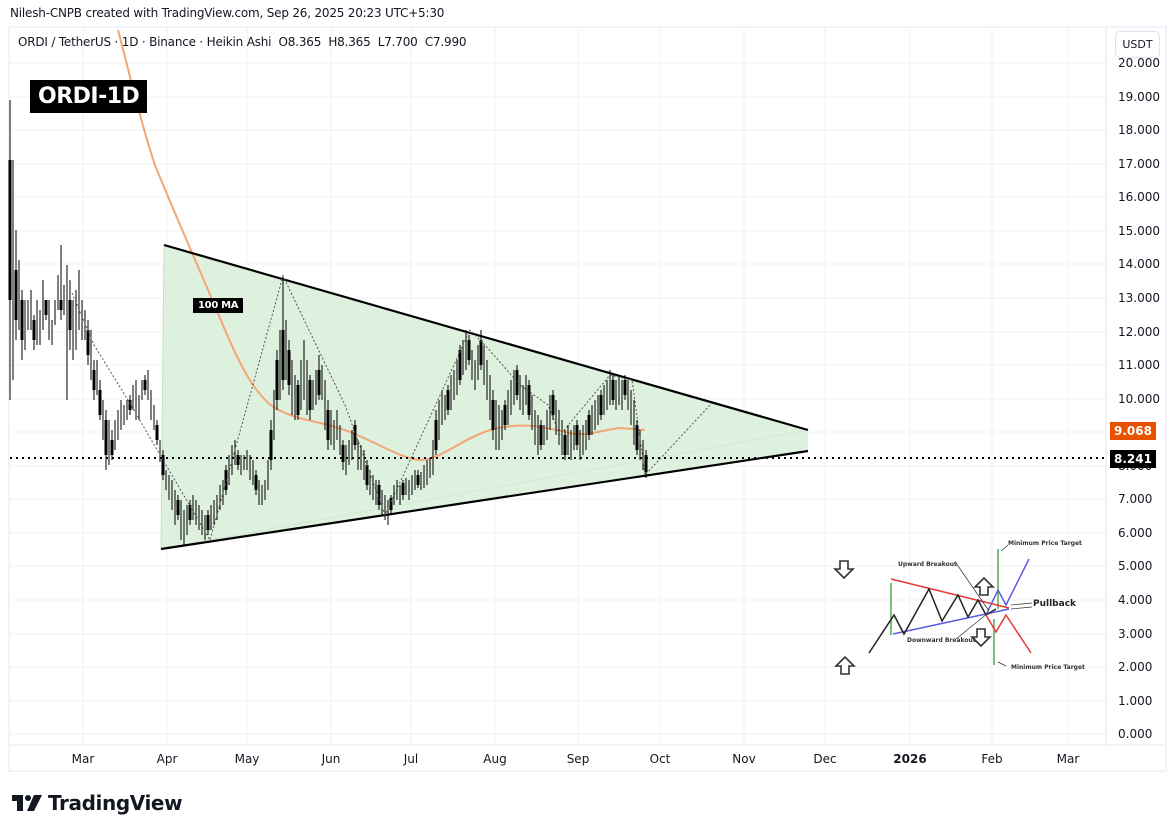 The image size is (1175, 833). I want to click on tradingview-logo-text: TradingView, so click(115, 803).